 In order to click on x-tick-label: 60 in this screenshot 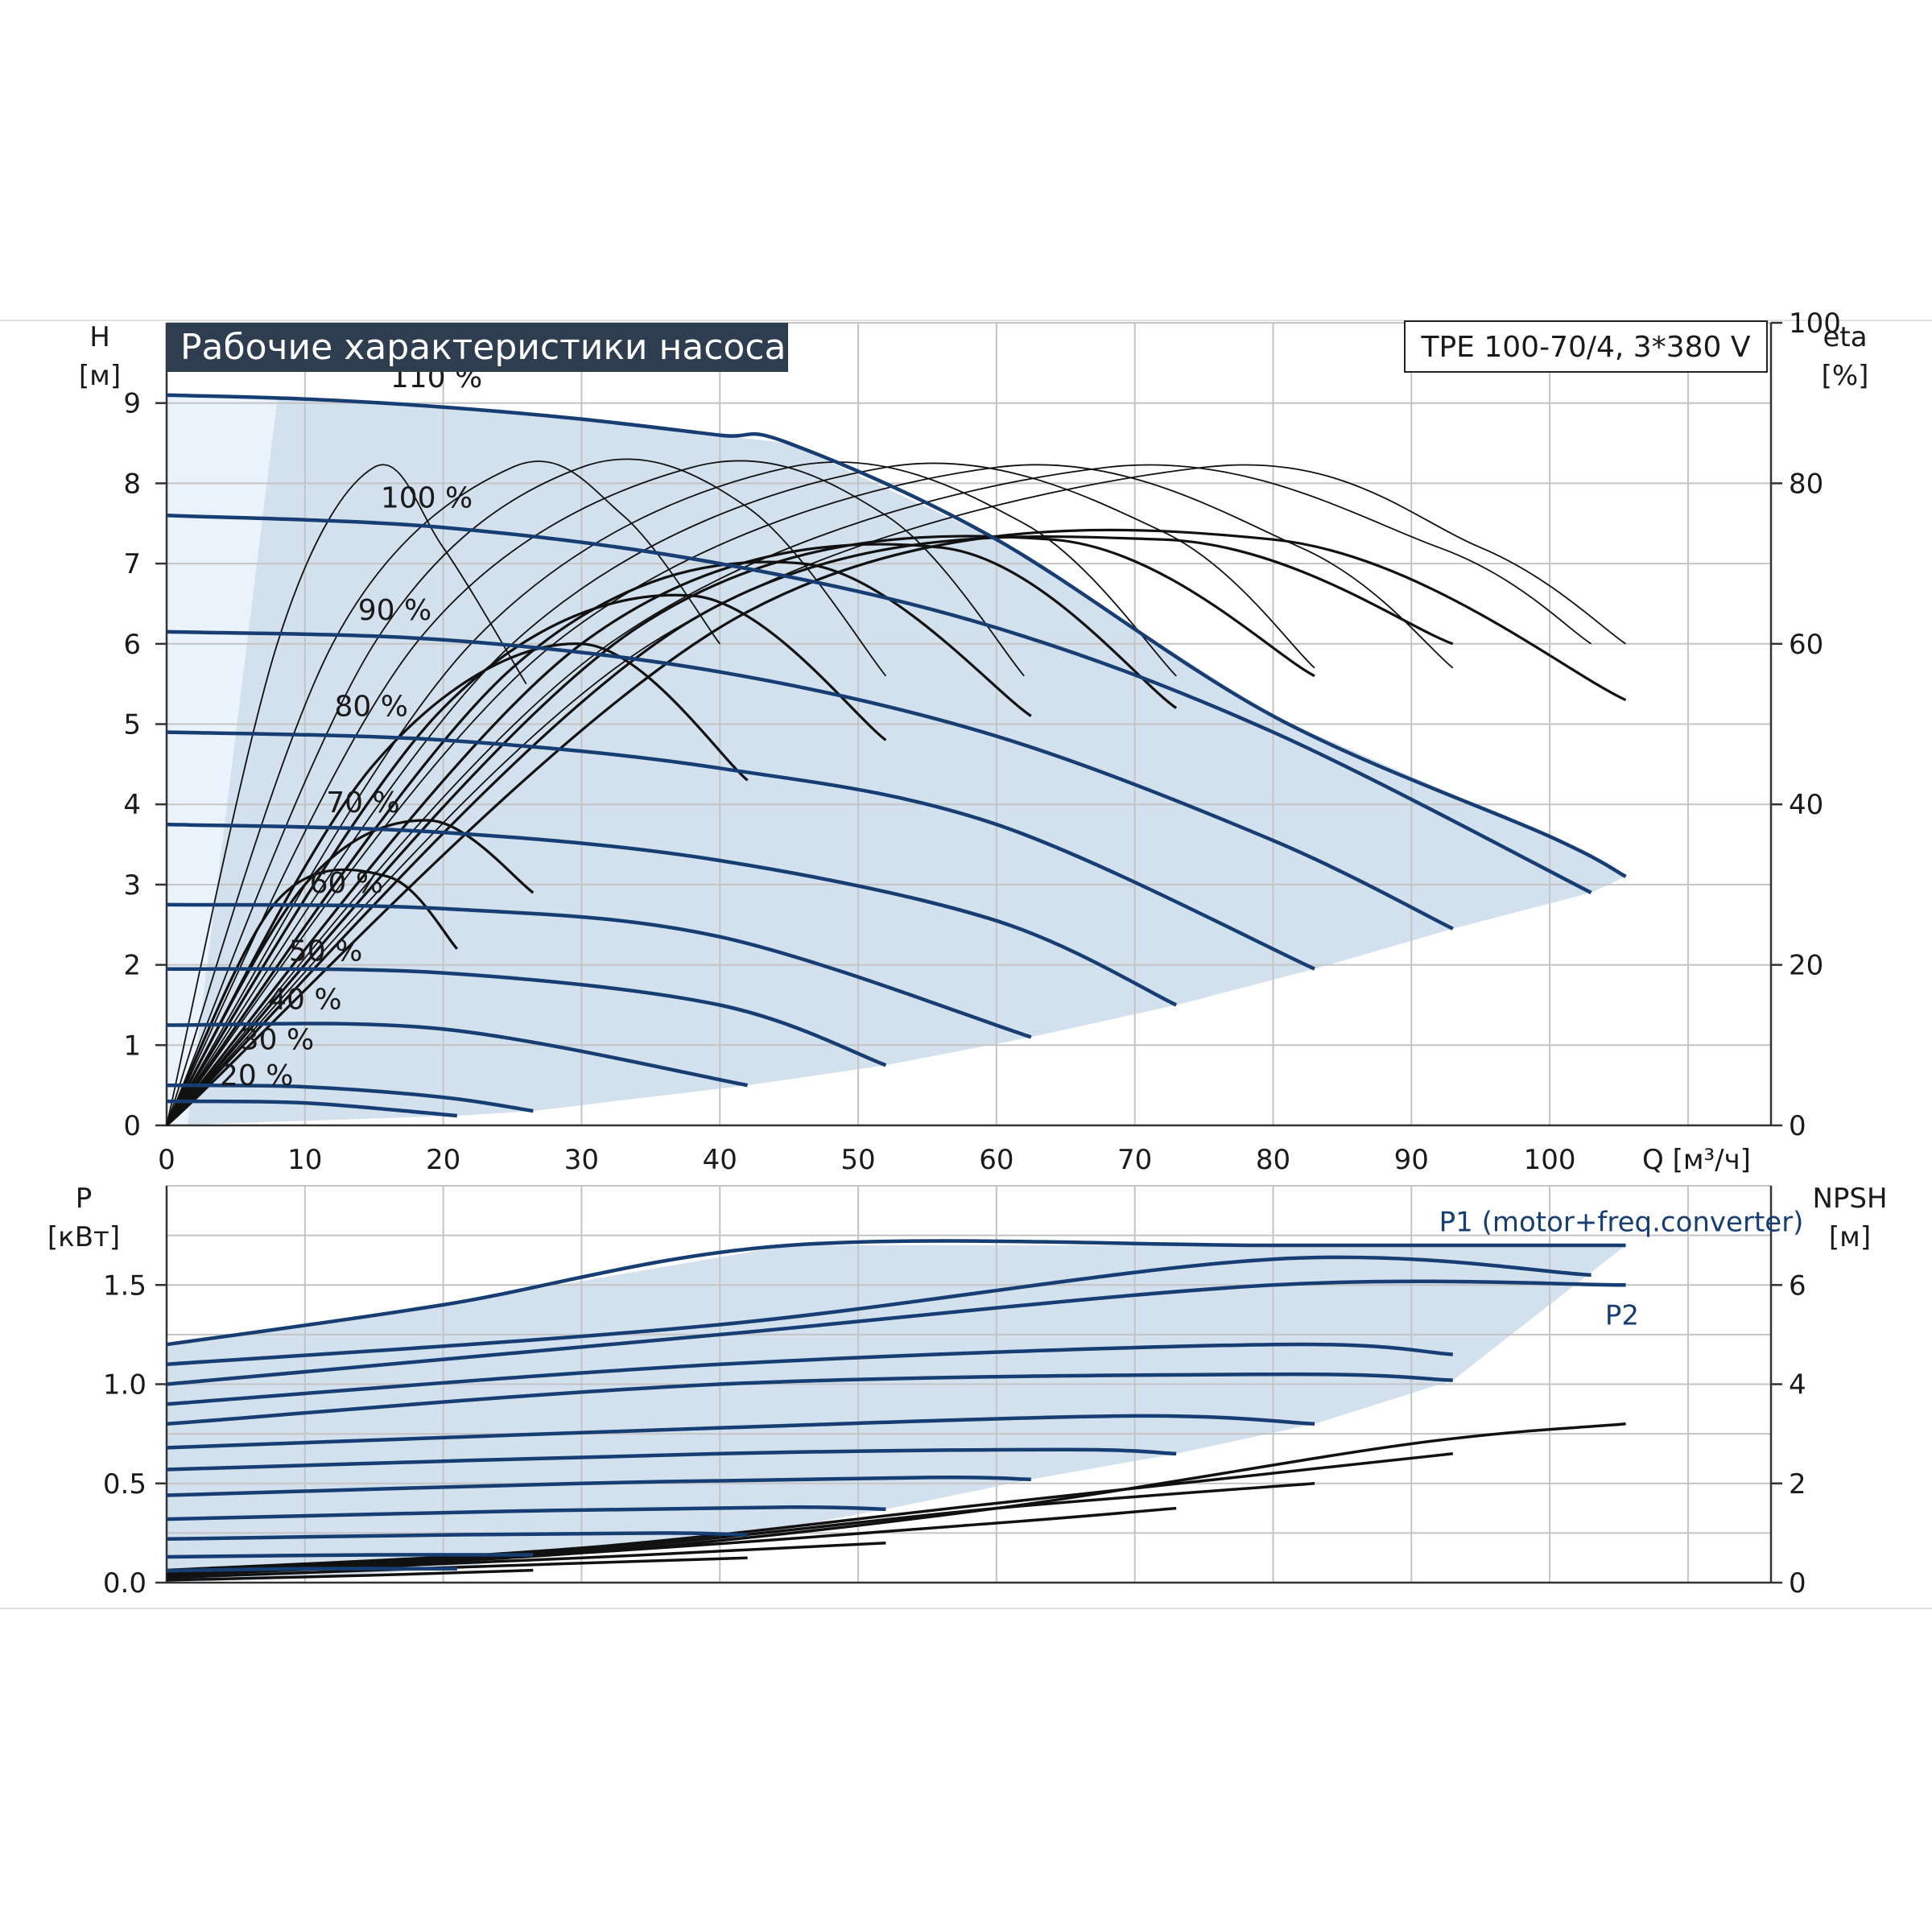, I will do `click(996, 1160)`.